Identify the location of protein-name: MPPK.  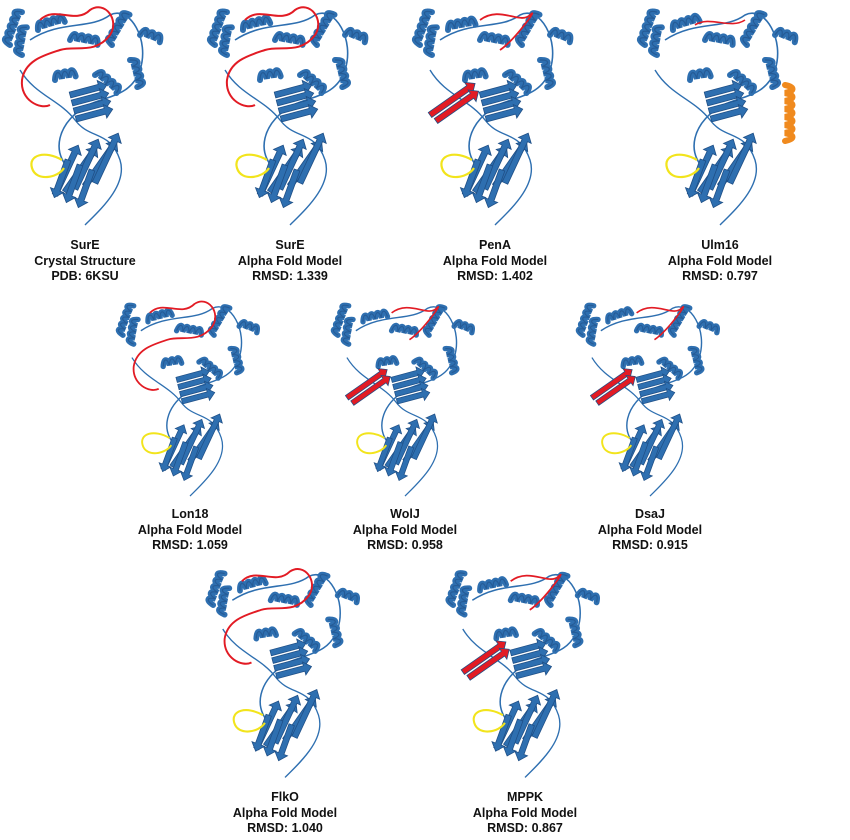
(525, 797).